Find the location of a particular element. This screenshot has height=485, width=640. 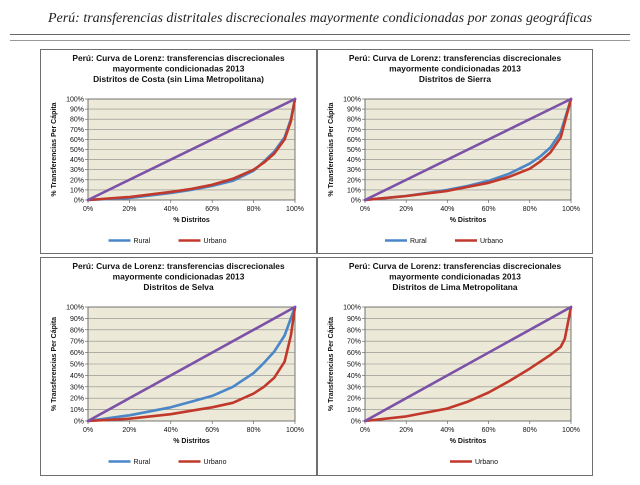

chart-title-line: Distritos de Selva is located at coordinates (178, 287).